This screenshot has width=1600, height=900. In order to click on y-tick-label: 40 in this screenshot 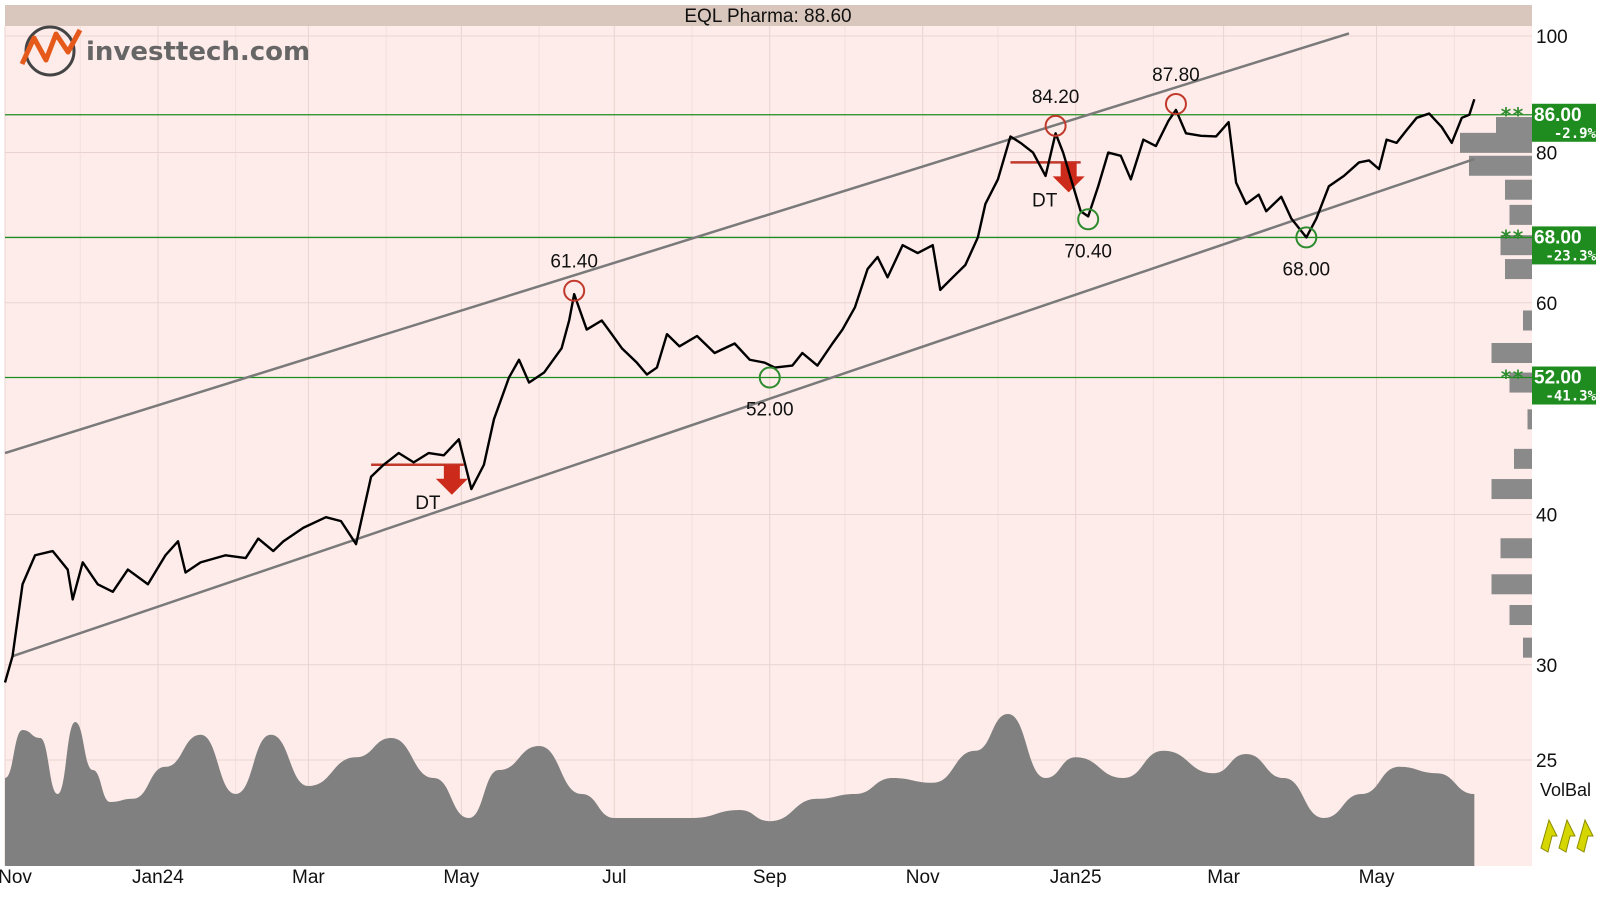, I will do `click(1546, 516)`.